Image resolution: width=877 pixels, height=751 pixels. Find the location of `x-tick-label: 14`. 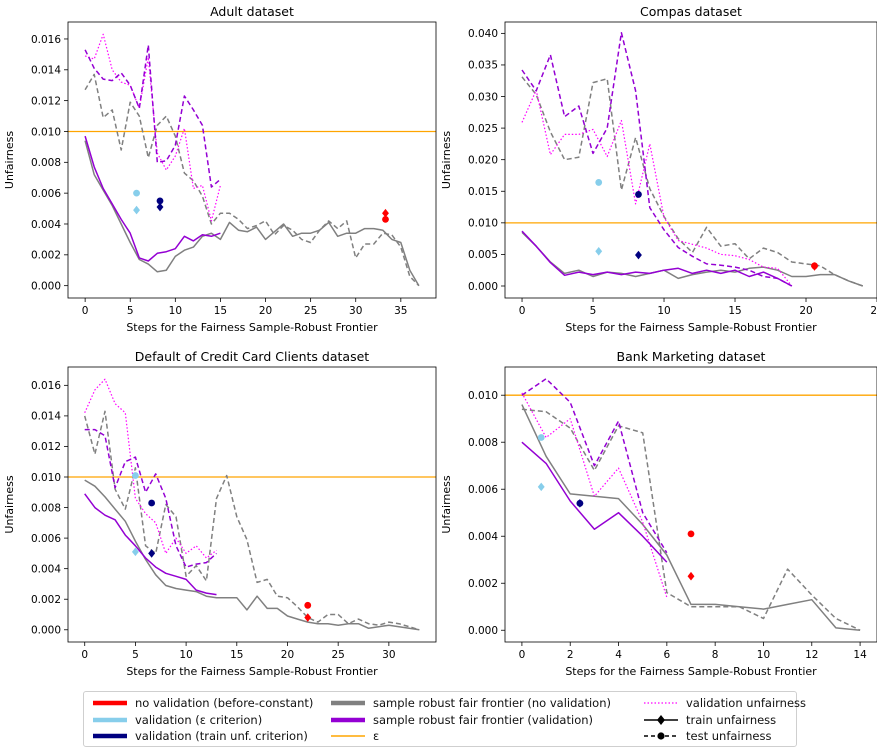

x-tick-label: 14 is located at coordinates (860, 655).